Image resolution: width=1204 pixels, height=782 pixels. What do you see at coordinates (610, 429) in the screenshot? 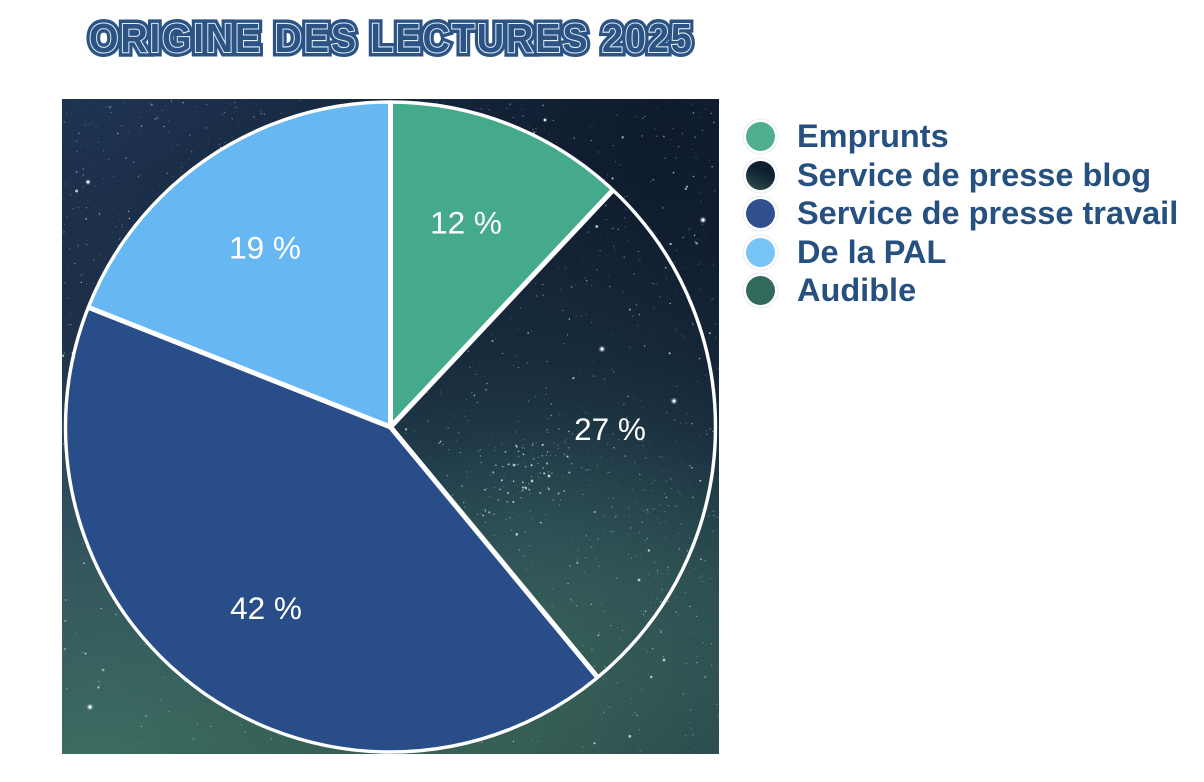
I see `svg-text: 27 %` at bounding box center [610, 429].